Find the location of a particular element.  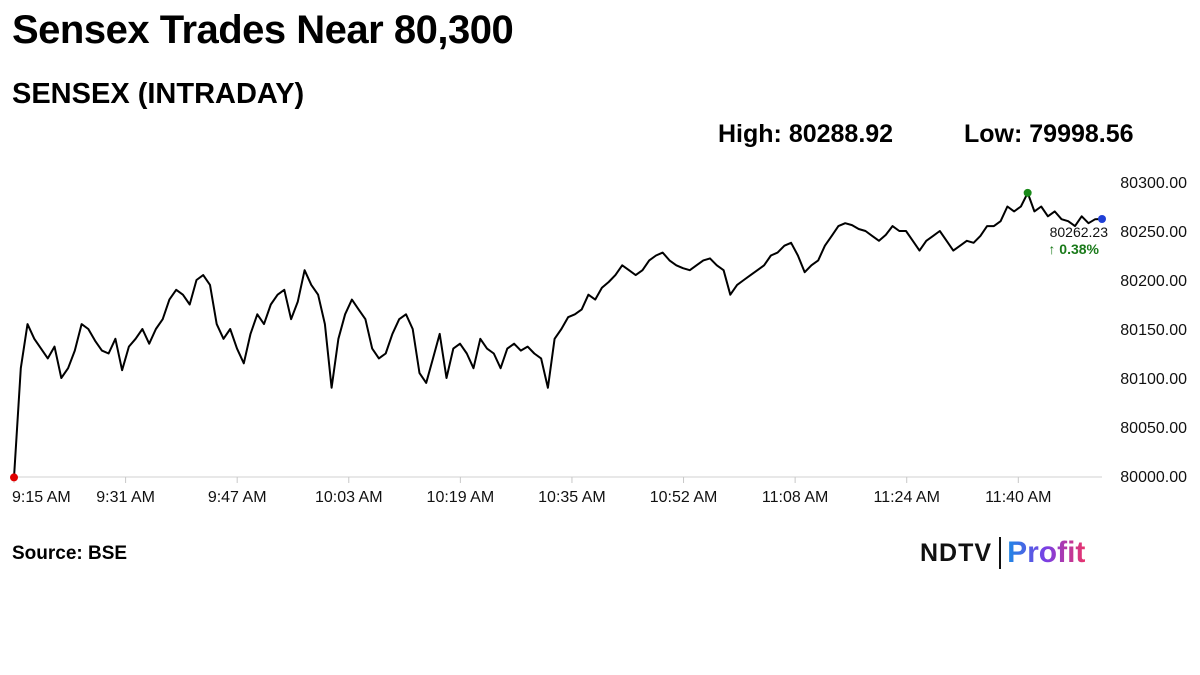

logo-ndtv-text: NDTV is located at coordinates (956, 552).